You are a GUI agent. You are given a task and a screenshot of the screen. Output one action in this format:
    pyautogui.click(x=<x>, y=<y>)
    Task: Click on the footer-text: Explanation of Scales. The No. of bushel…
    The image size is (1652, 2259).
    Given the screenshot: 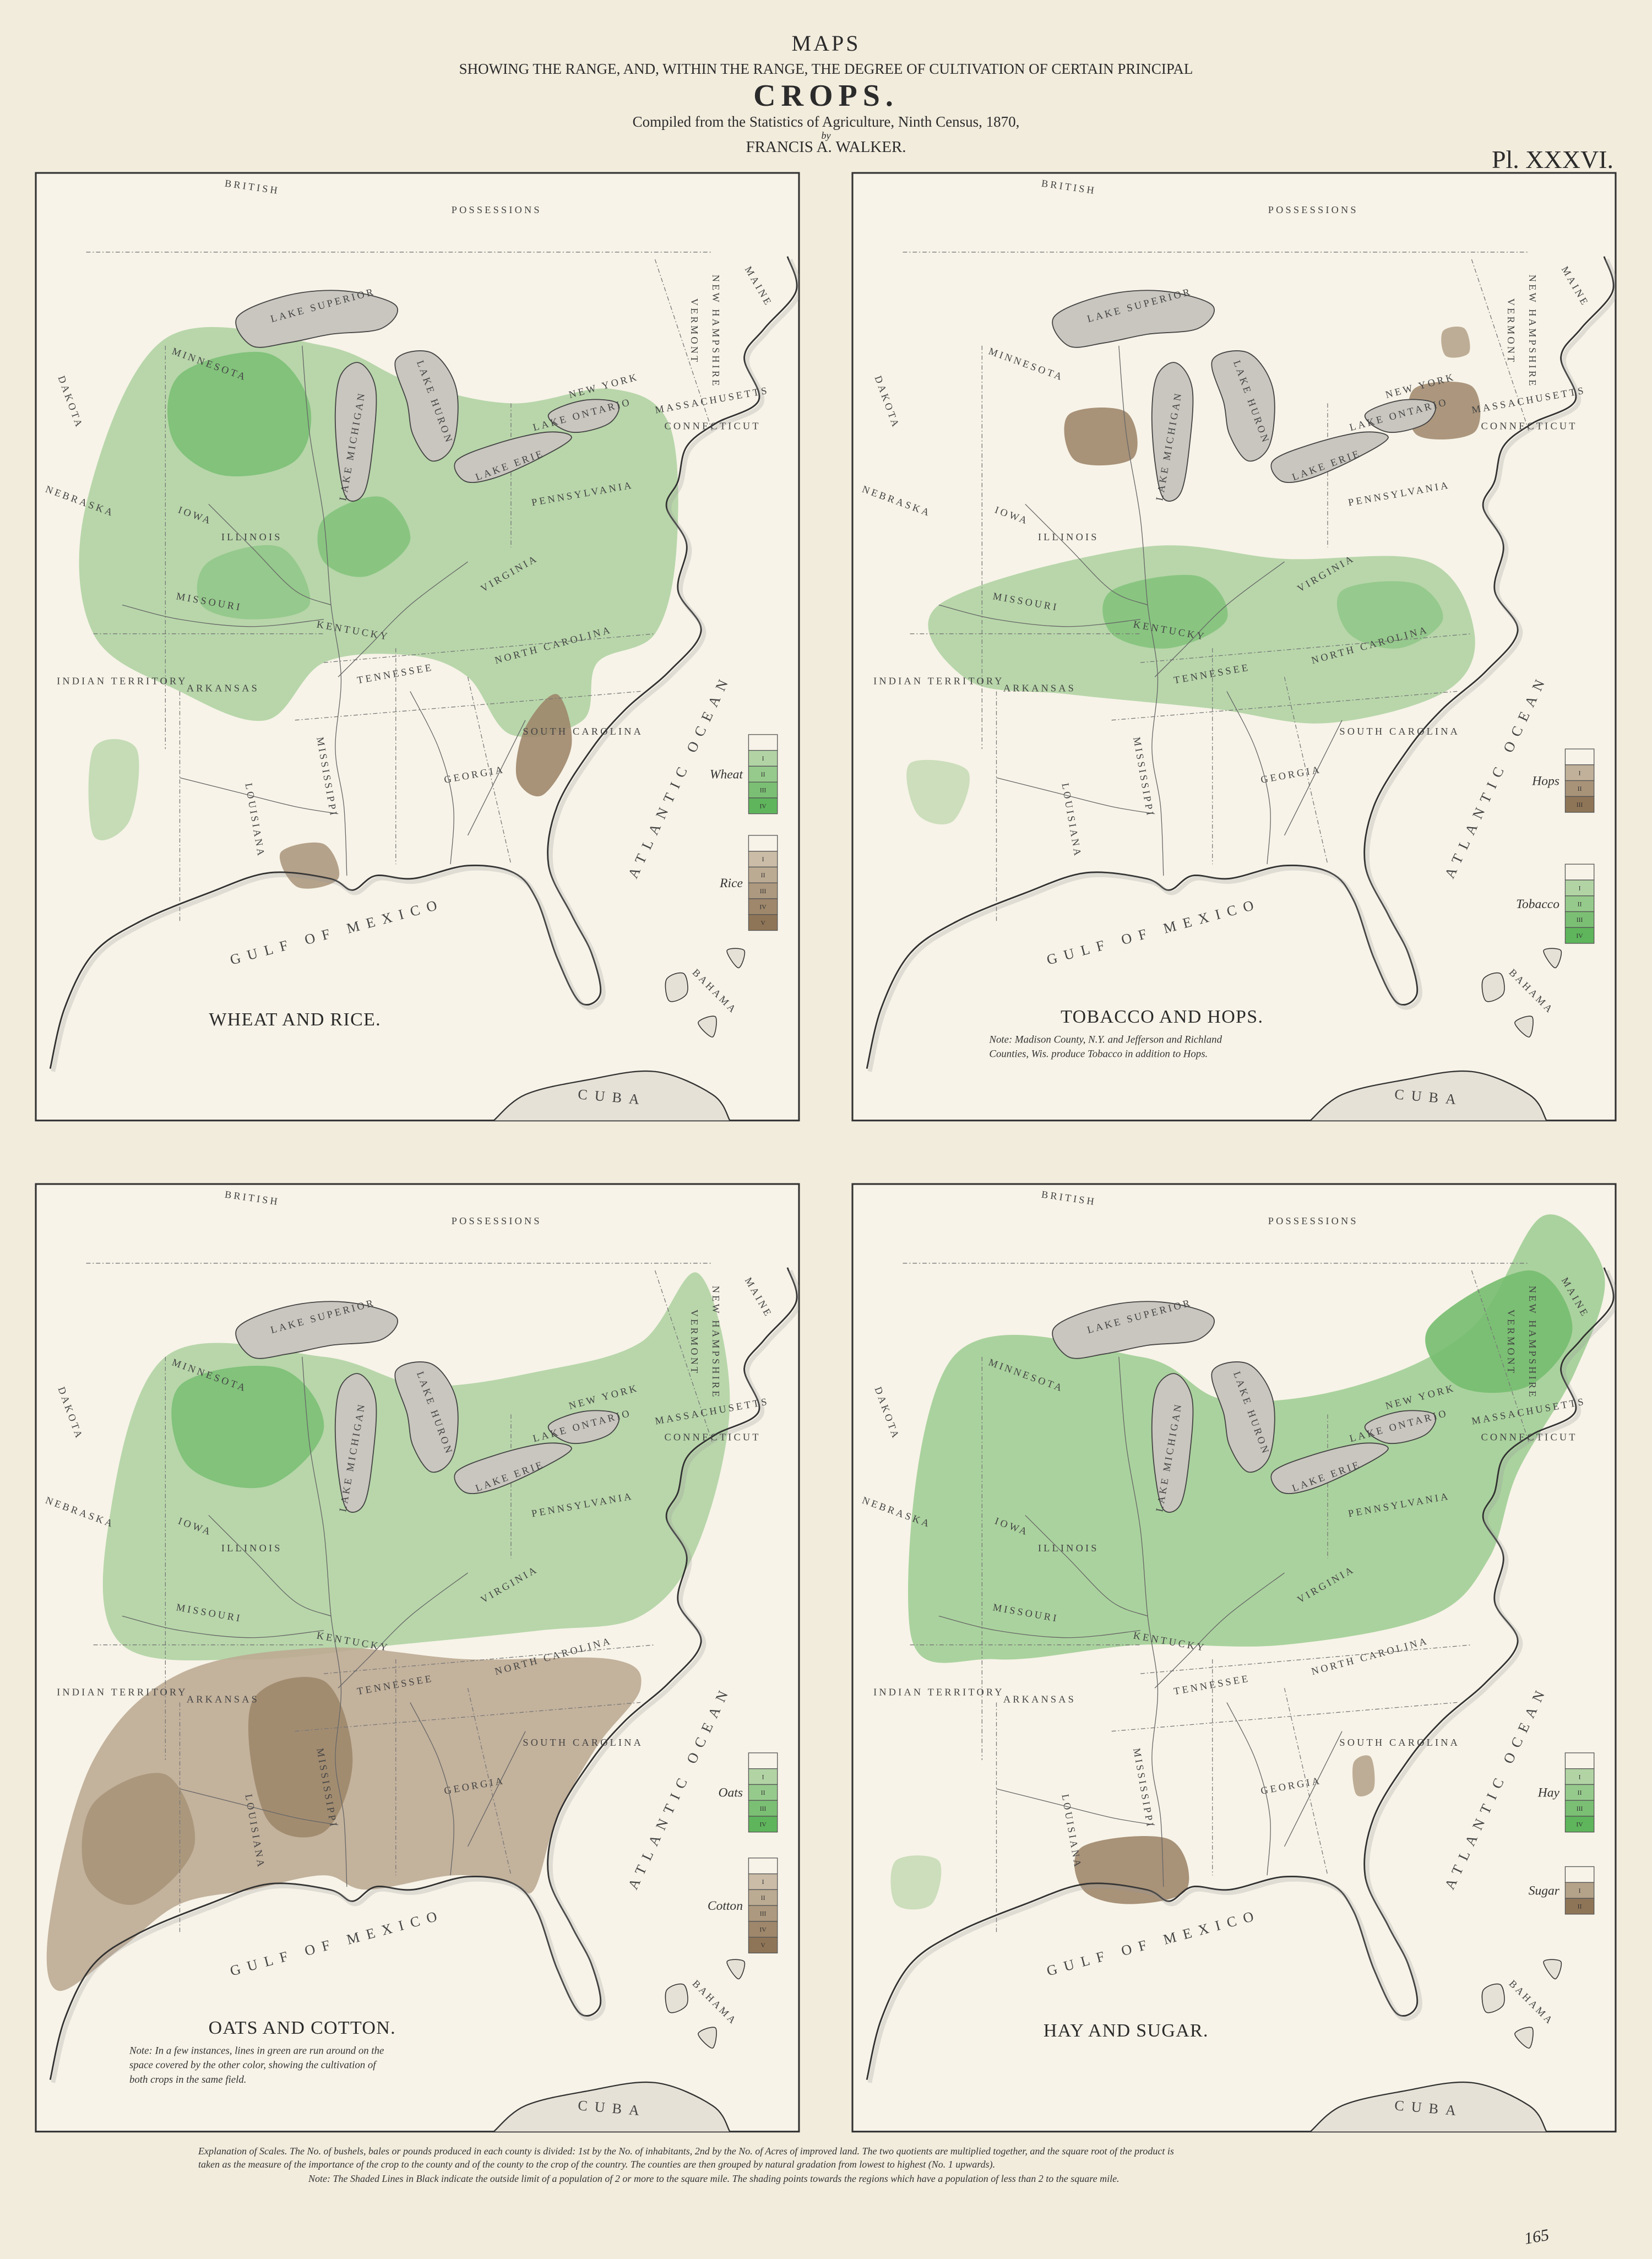 What is the action you would take?
    pyautogui.click(x=686, y=2158)
    